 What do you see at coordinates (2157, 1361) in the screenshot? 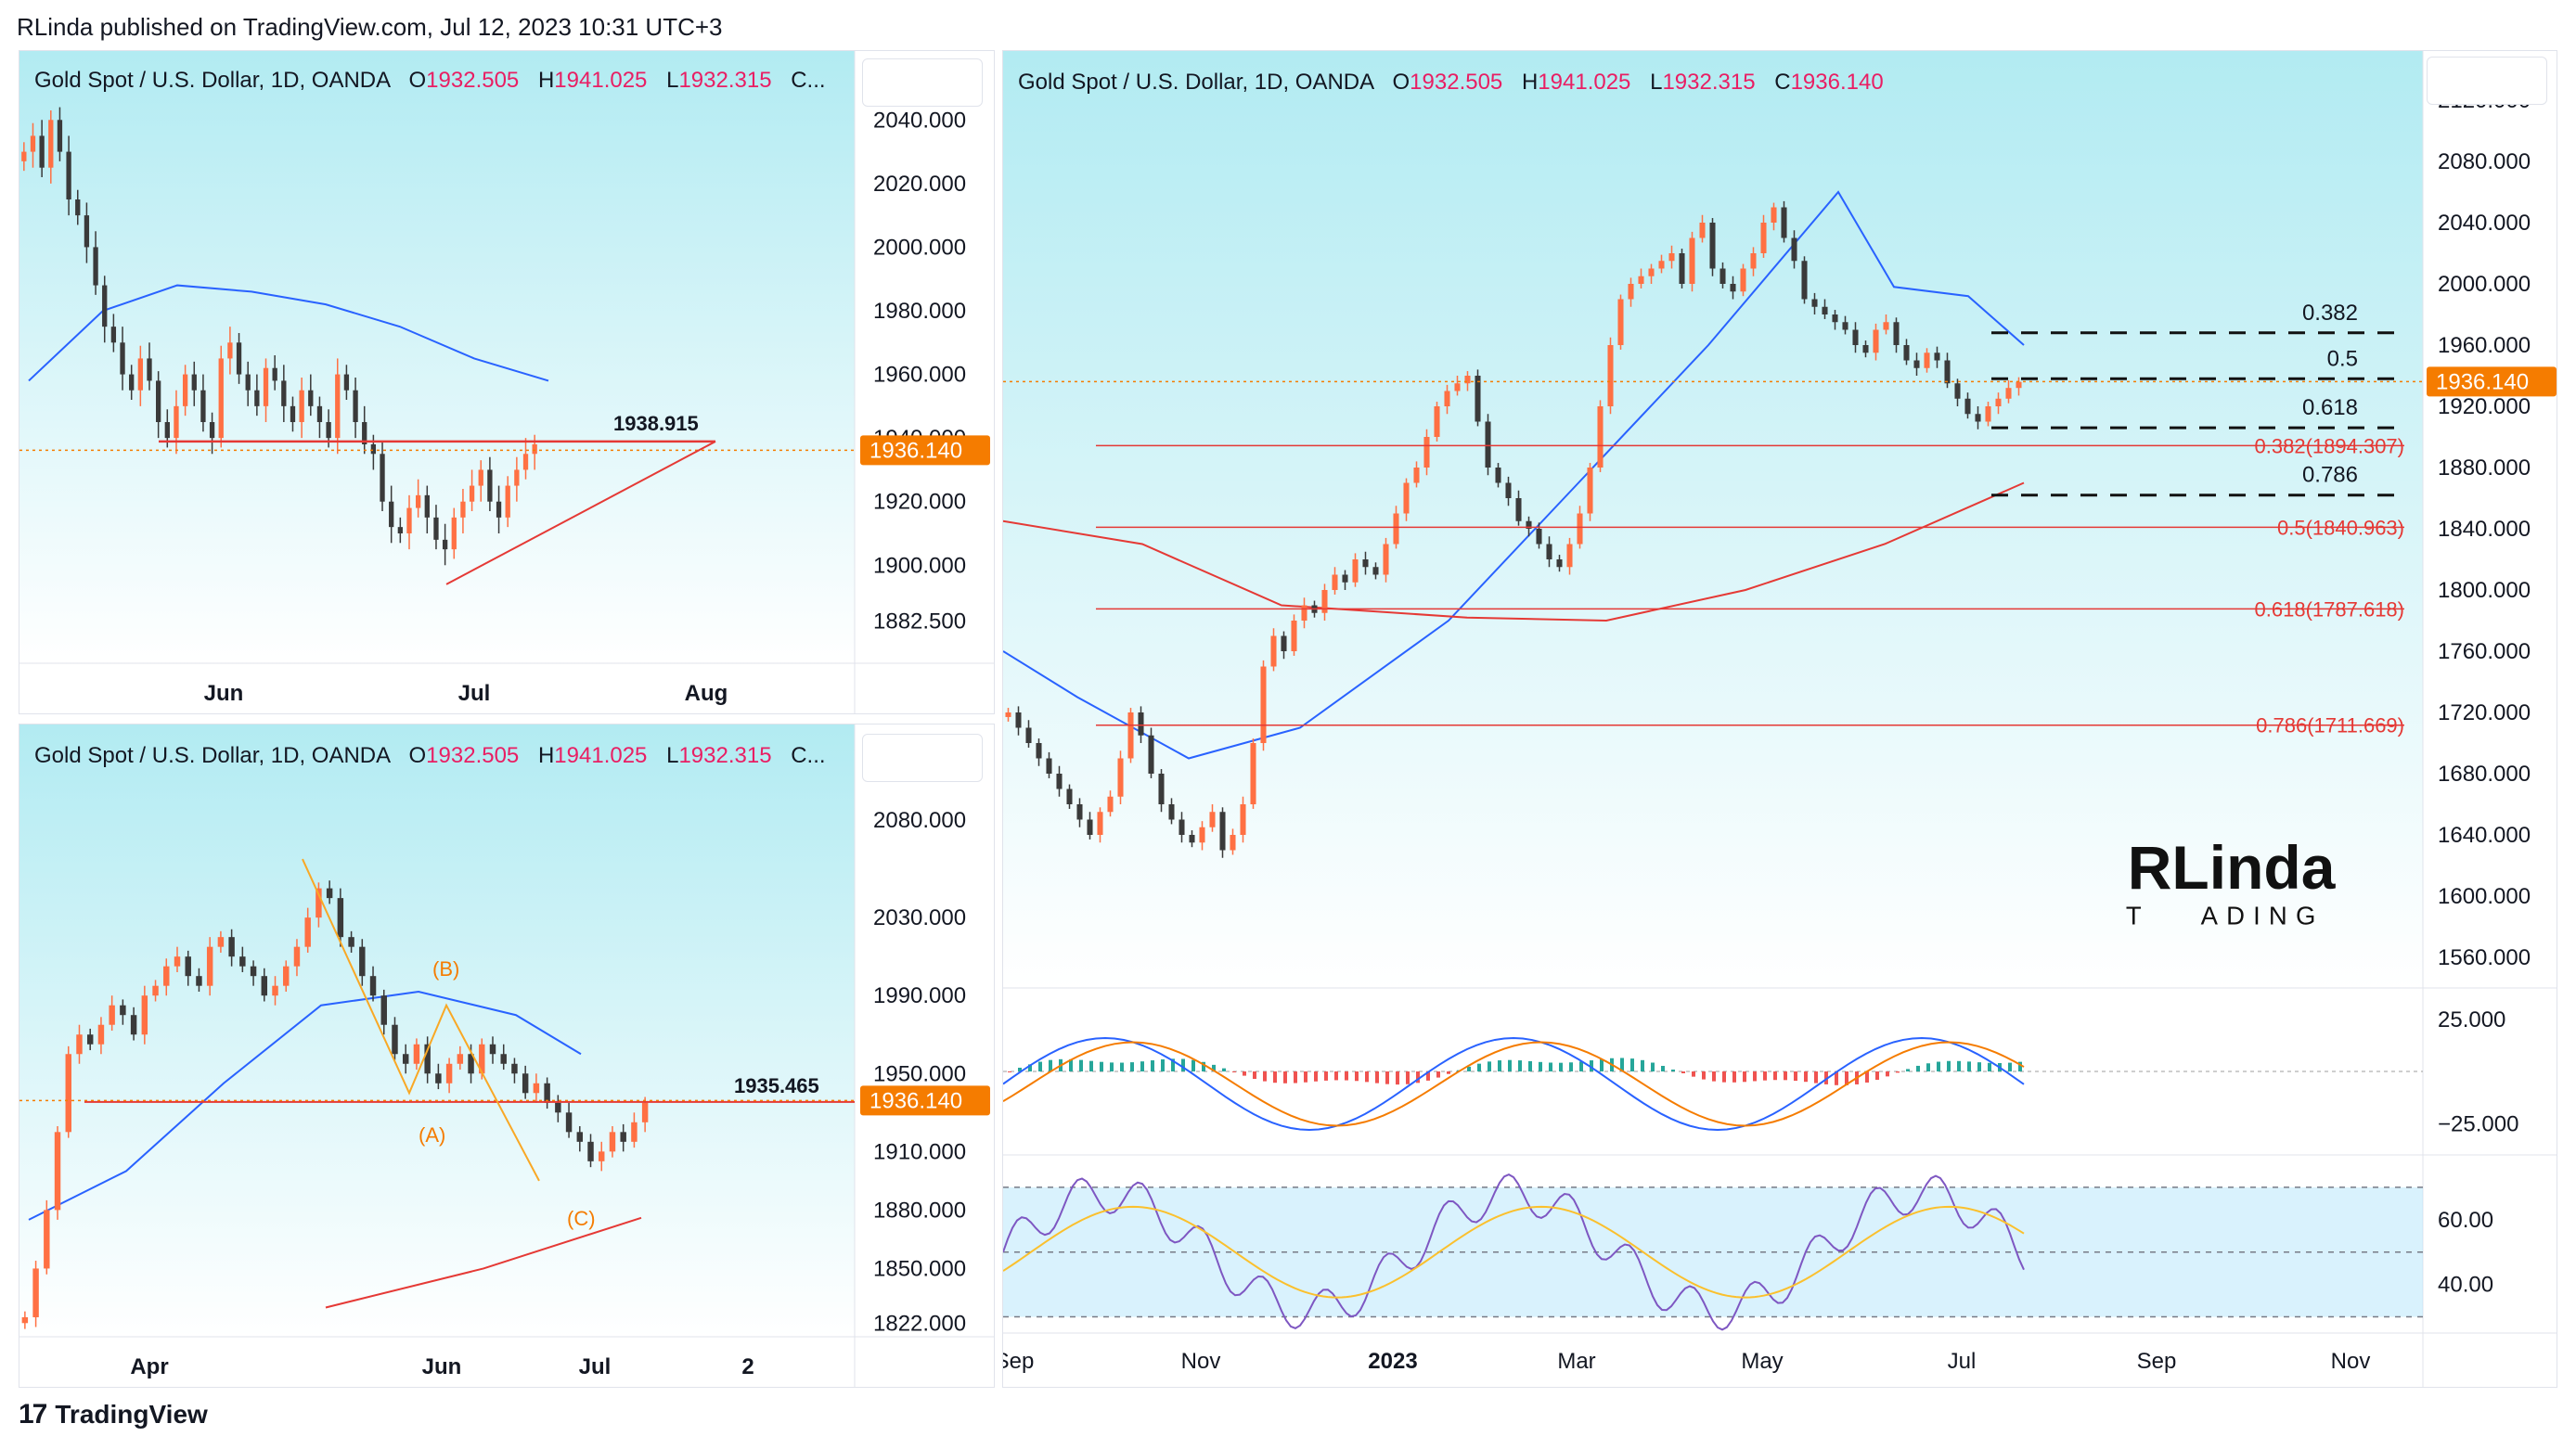
I see `x-tick-label: Sep` at bounding box center [2157, 1361].